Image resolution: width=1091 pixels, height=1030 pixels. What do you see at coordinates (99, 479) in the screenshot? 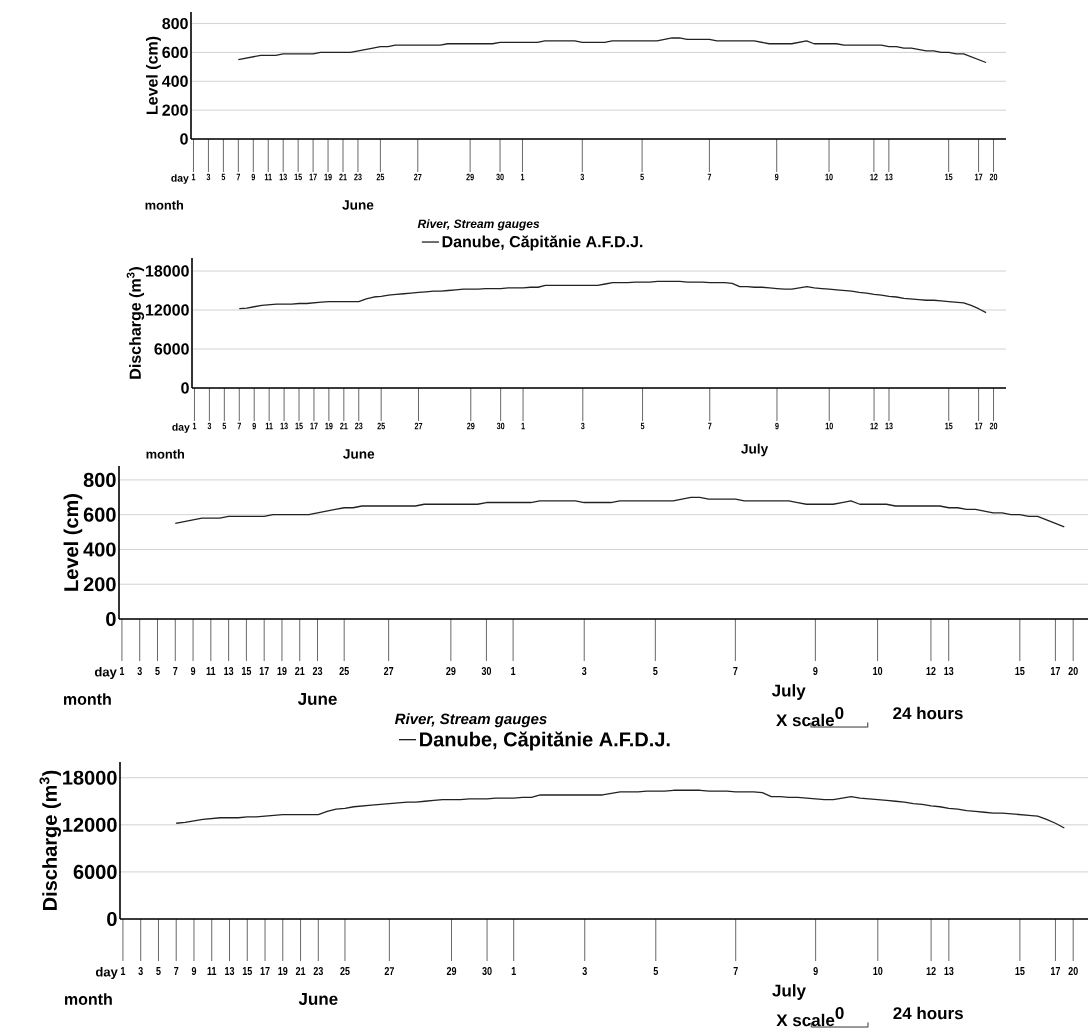
I see `y-tick-label: 800` at bounding box center [99, 479].